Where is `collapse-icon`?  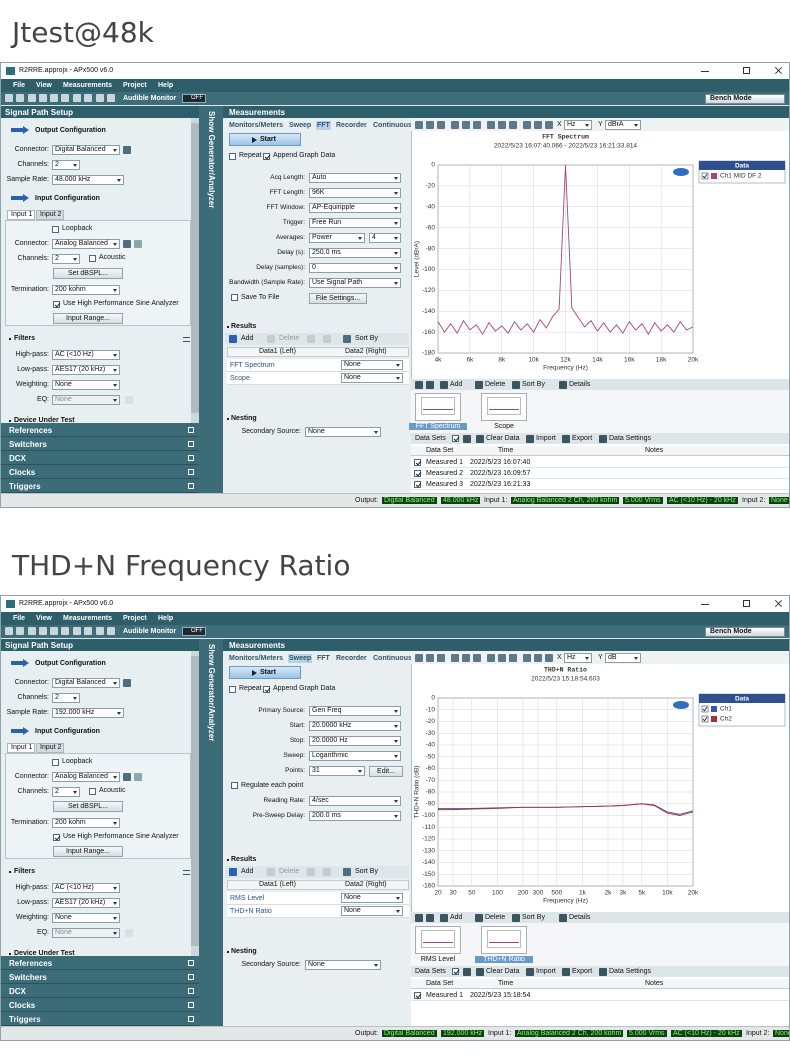
collapse-icon is located at coordinates (186, 872).